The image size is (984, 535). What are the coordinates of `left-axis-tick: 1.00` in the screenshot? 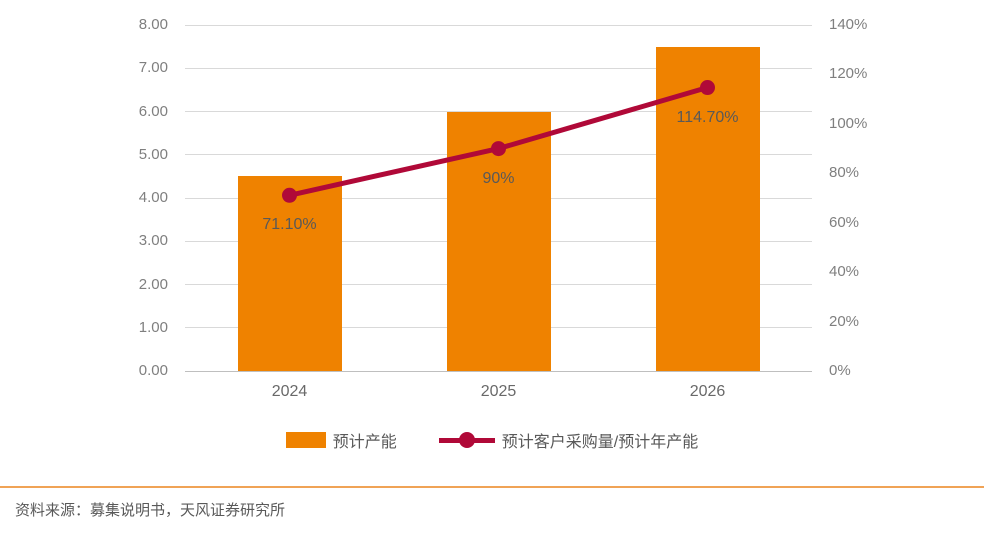 It's located at (153, 327).